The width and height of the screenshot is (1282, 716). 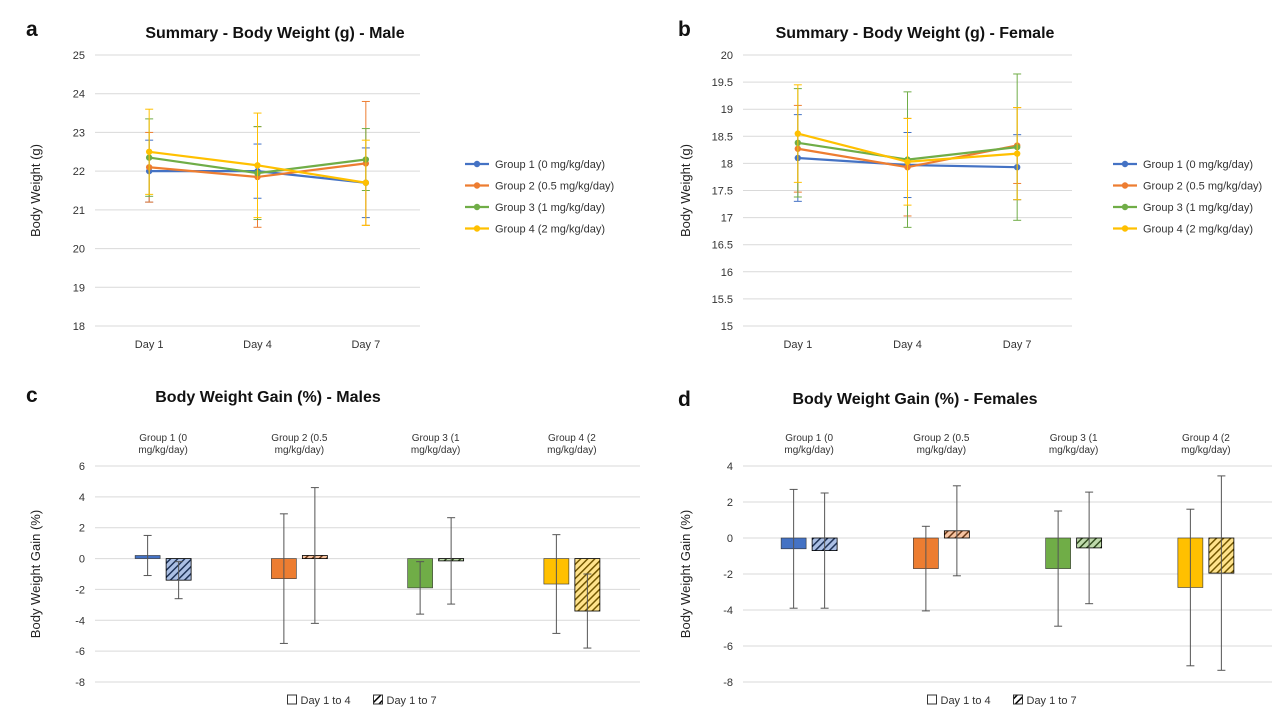 I want to click on chart-3-ylabel: Body Weight Gain (%), so click(x=35, y=574).